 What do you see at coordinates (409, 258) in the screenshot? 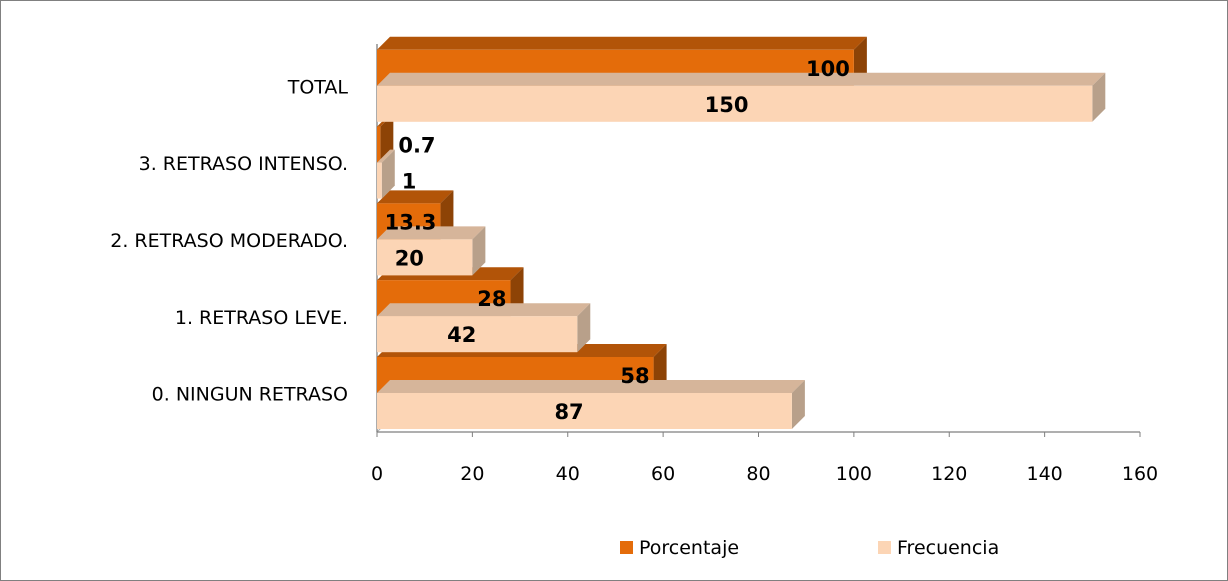
I see `data-label-frecuencia: 20` at bounding box center [409, 258].